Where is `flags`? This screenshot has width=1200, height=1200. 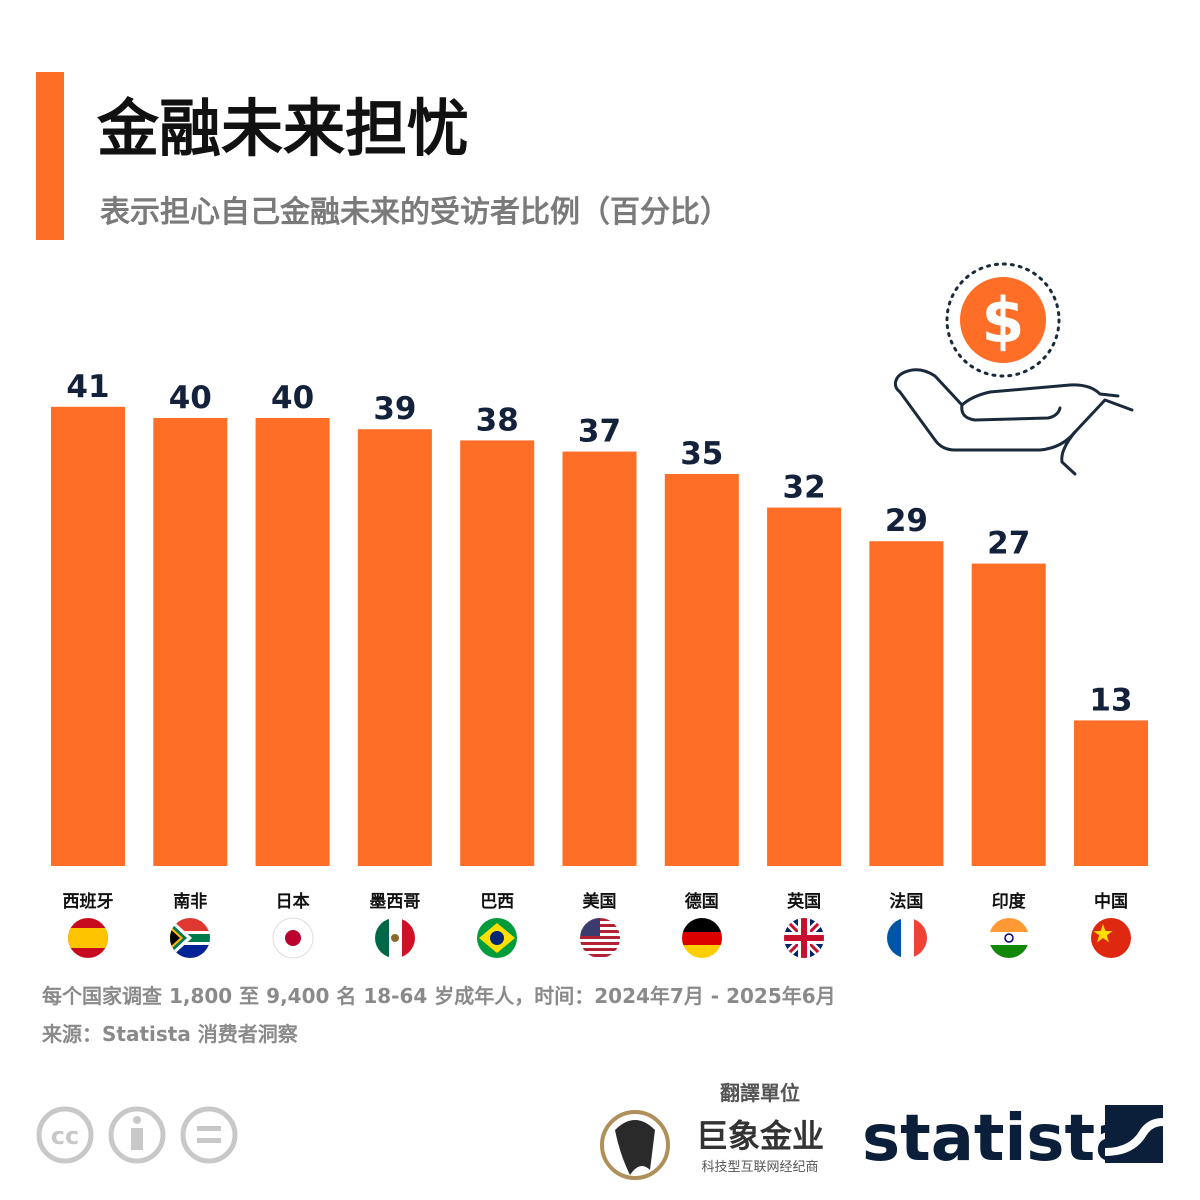 flags is located at coordinates (599, 938).